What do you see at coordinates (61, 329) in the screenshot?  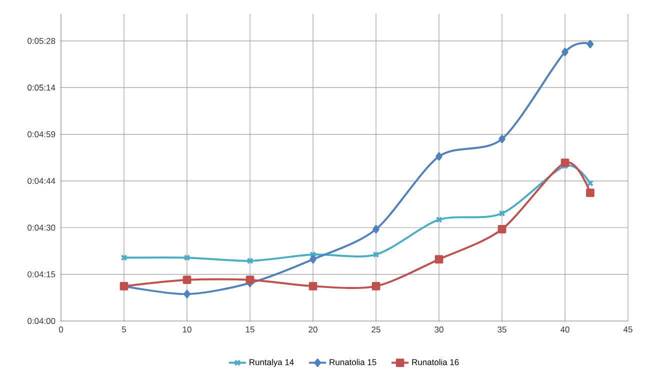 I see `x-tick-label: 0` at bounding box center [61, 329].